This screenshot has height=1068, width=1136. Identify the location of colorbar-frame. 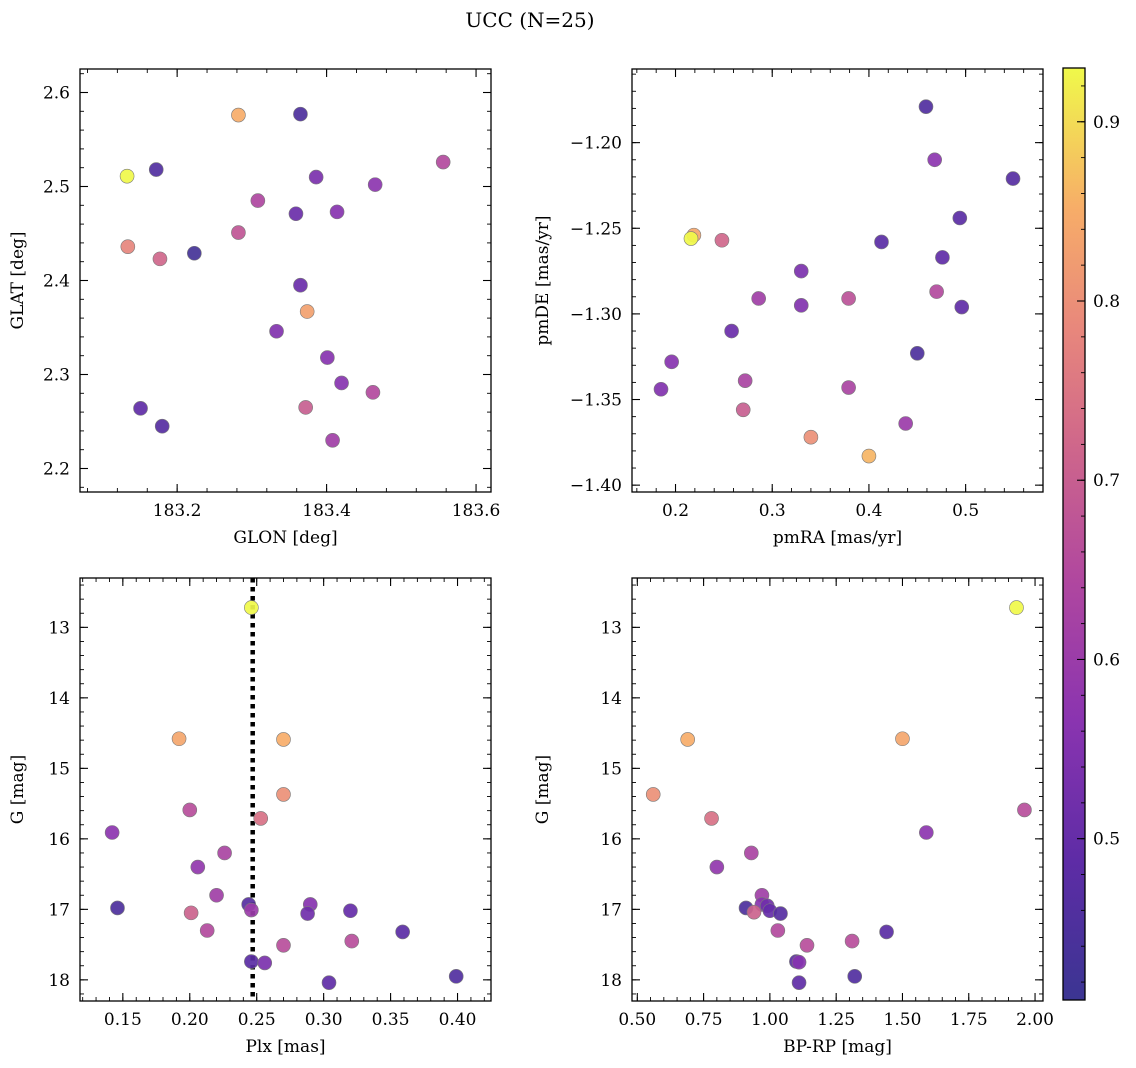
(1074, 534).